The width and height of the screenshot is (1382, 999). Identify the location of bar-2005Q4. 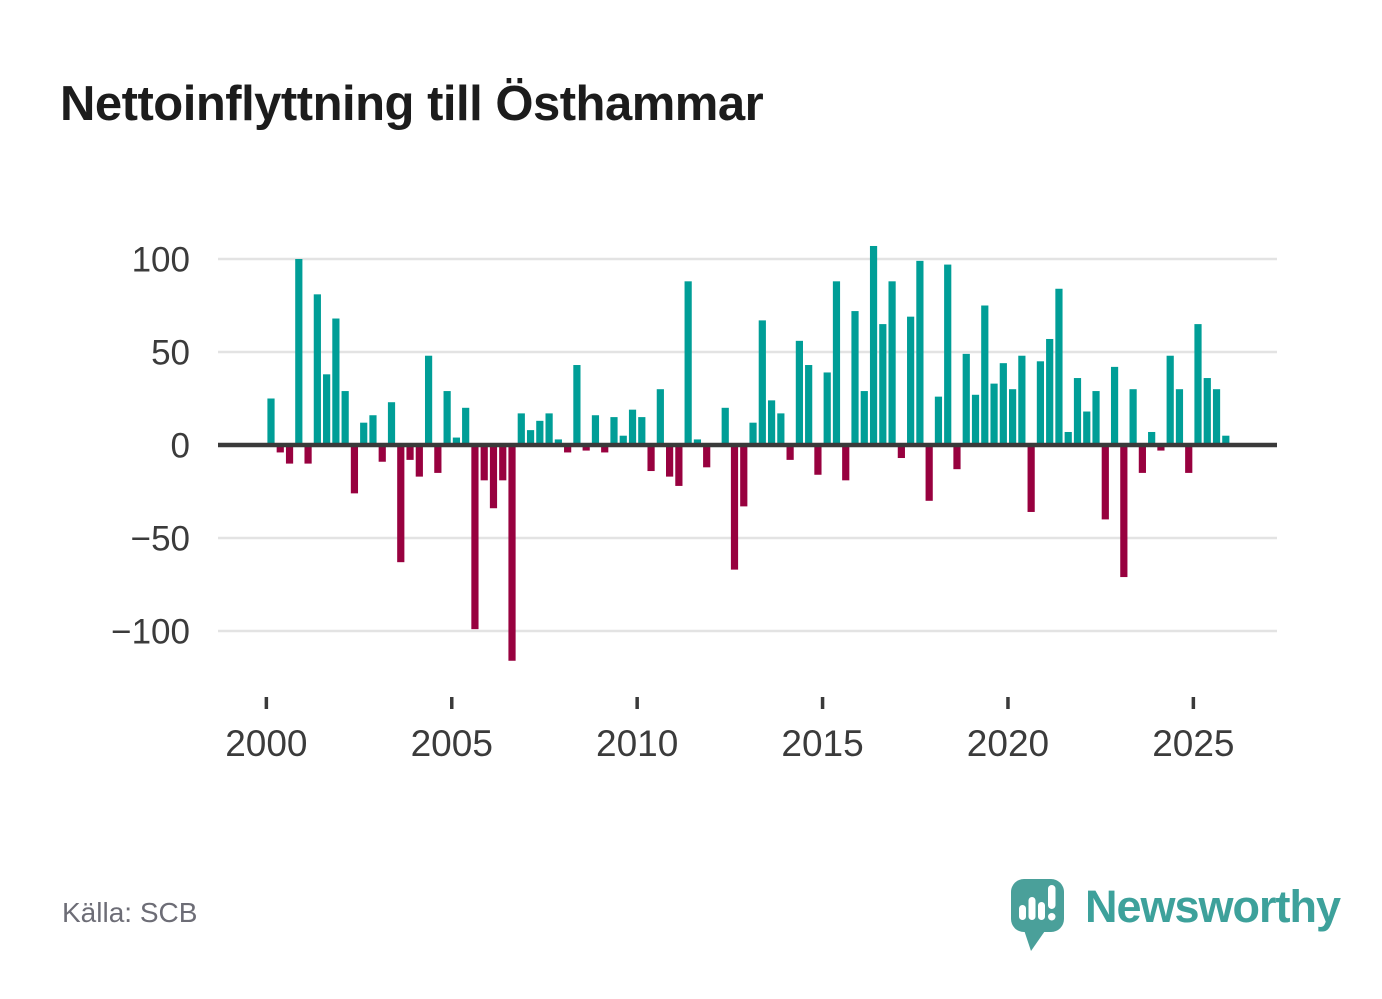
(484, 463).